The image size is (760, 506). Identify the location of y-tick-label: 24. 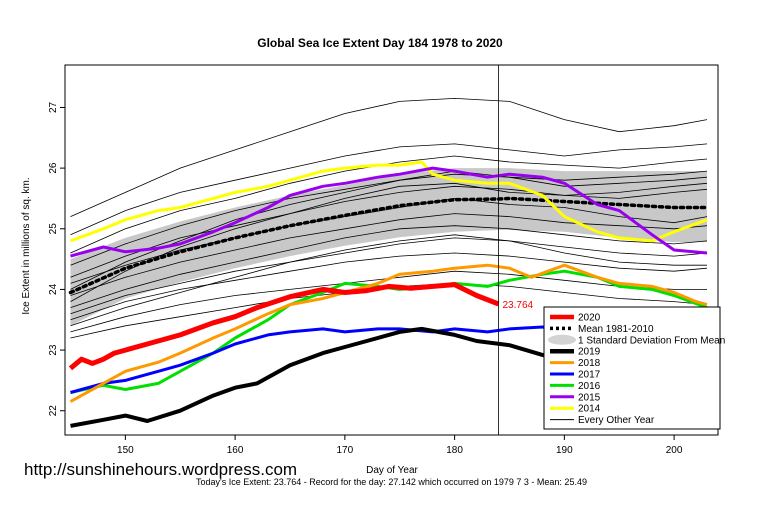
(53, 289).